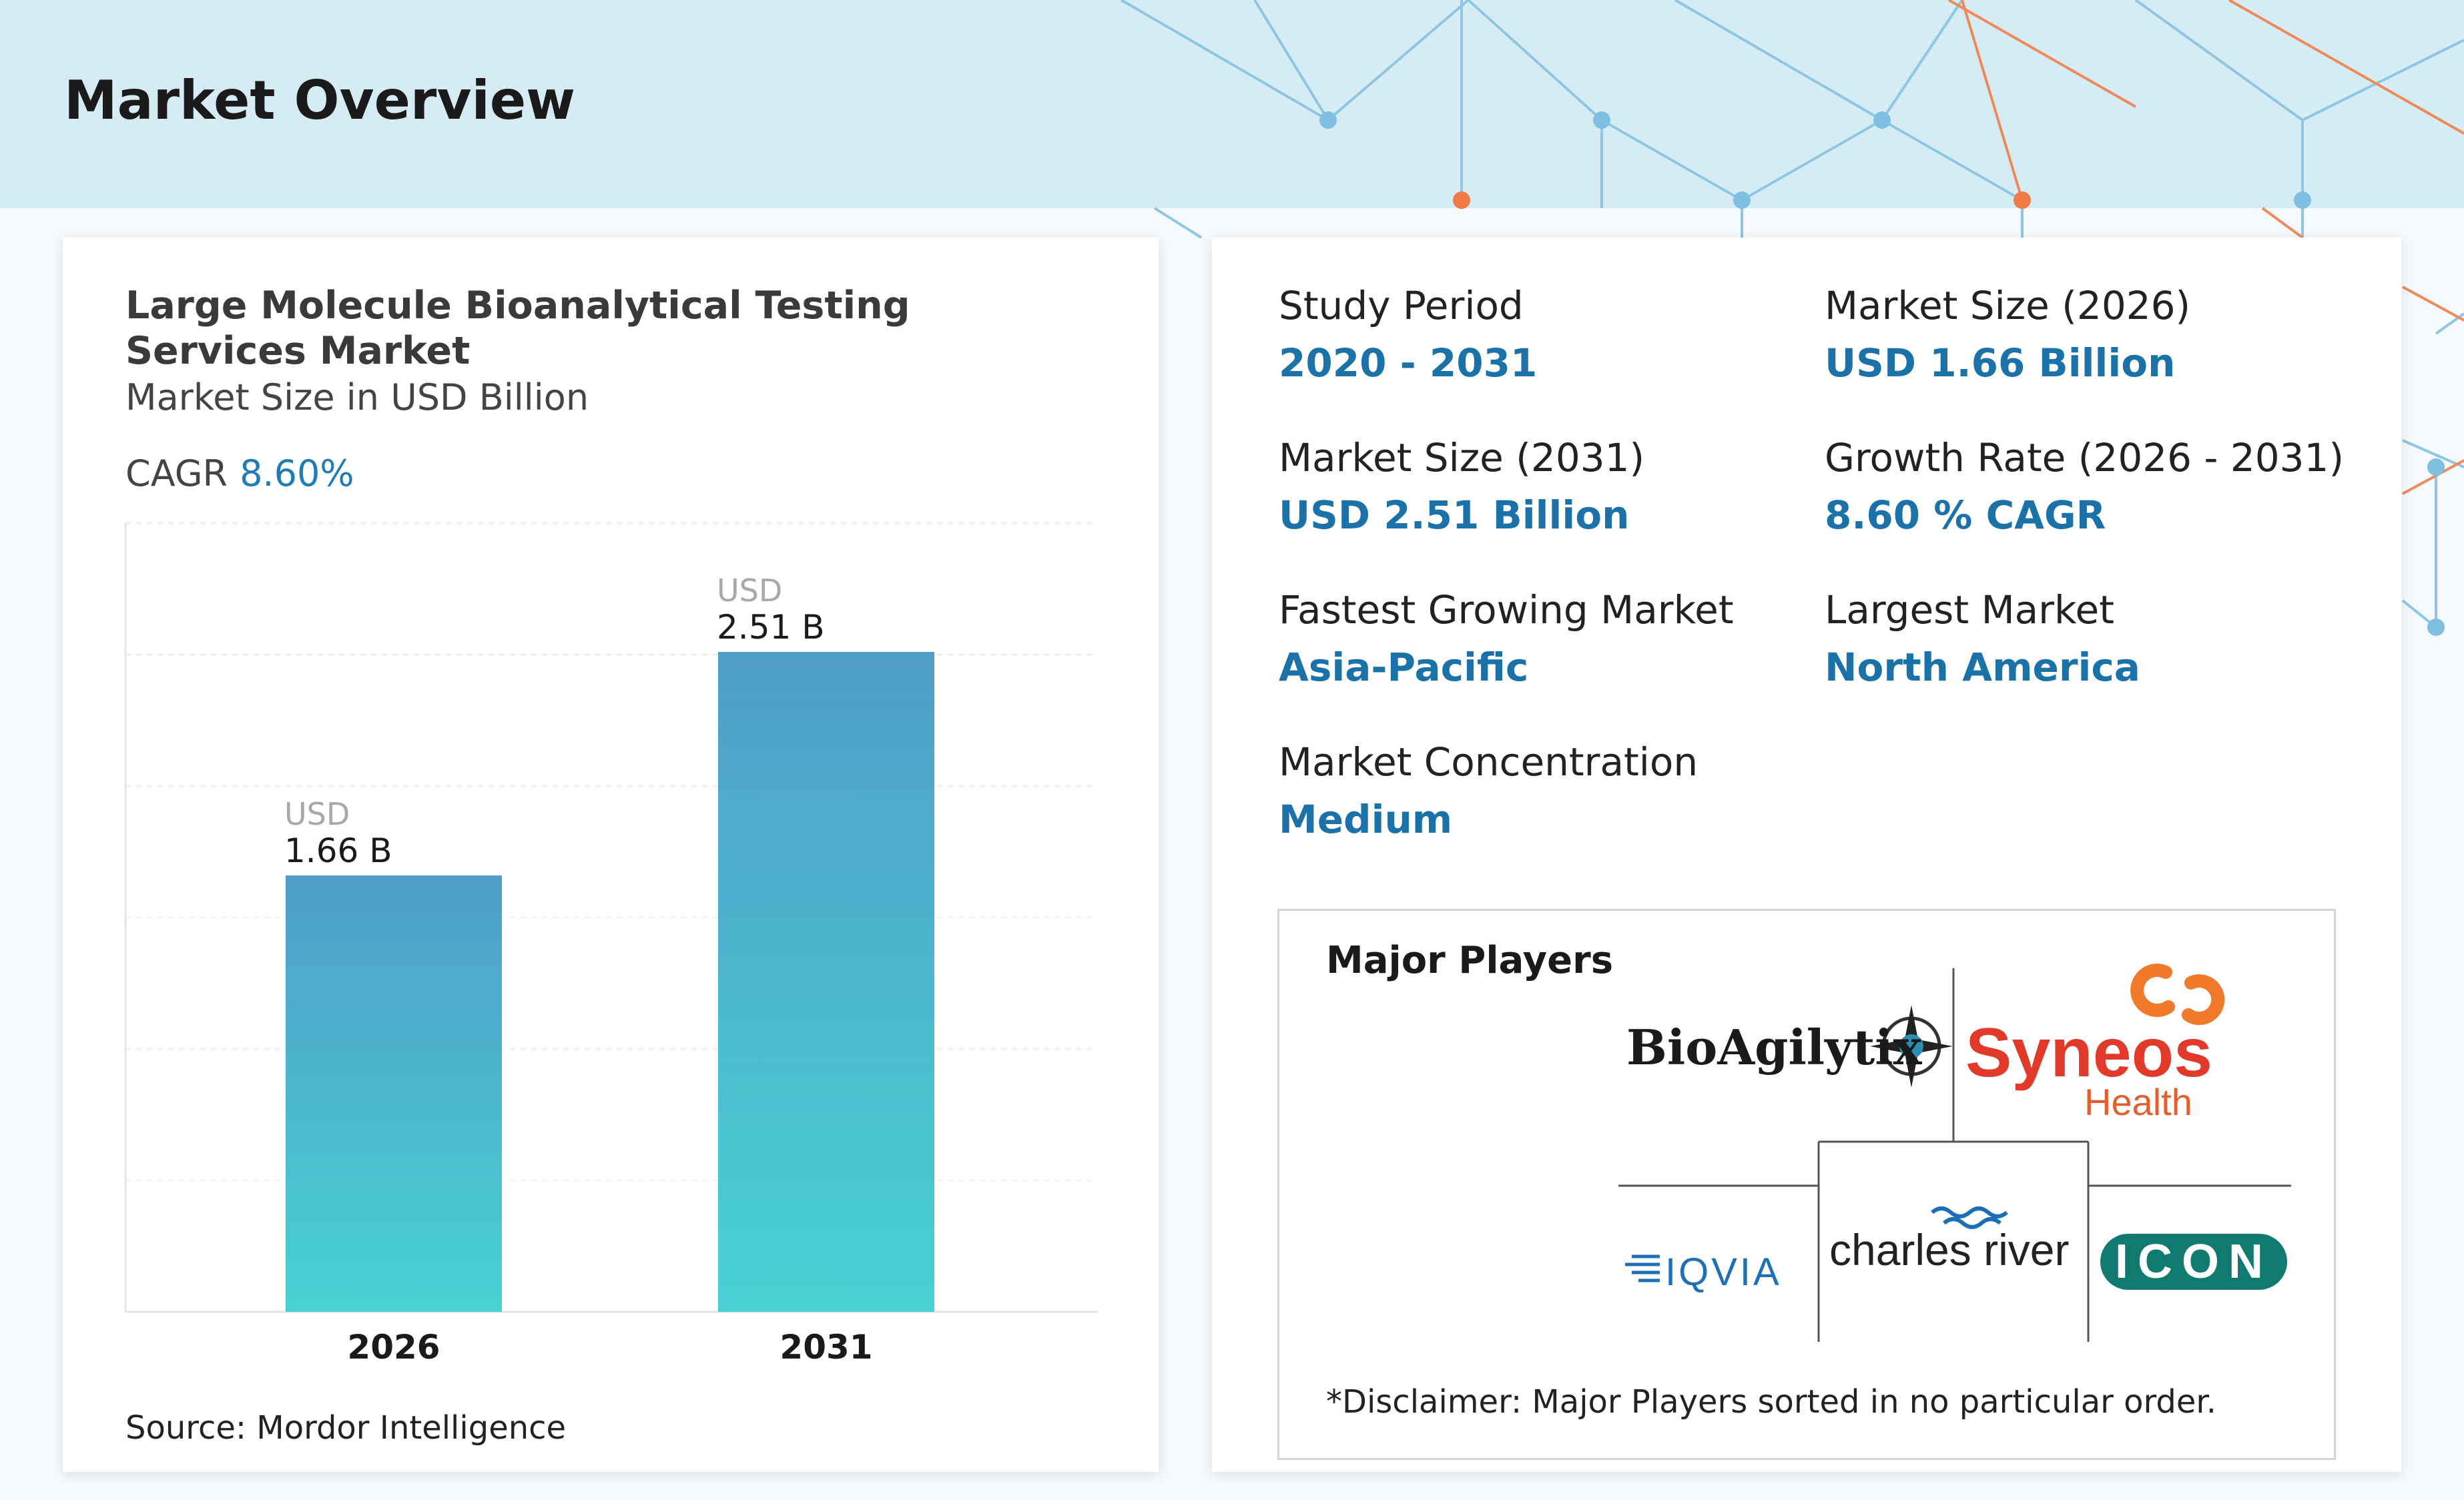 This screenshot has width=2464, height=1500. What do you see at coordinates (2177, 995) in the screenshot?
I see `syneos-mark-icon` at bounding box center [2177, 995].